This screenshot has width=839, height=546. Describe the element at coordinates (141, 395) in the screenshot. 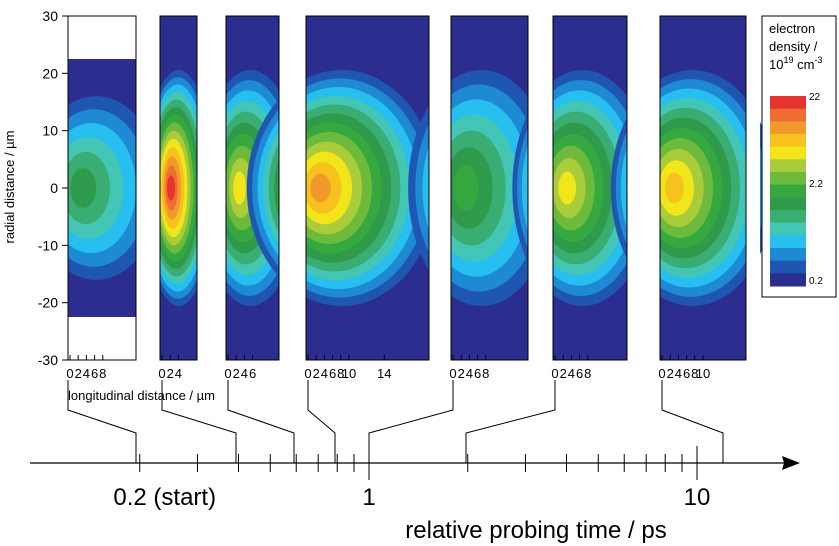

I see `x-axis-label: longitudinal distance / µm` at that location.